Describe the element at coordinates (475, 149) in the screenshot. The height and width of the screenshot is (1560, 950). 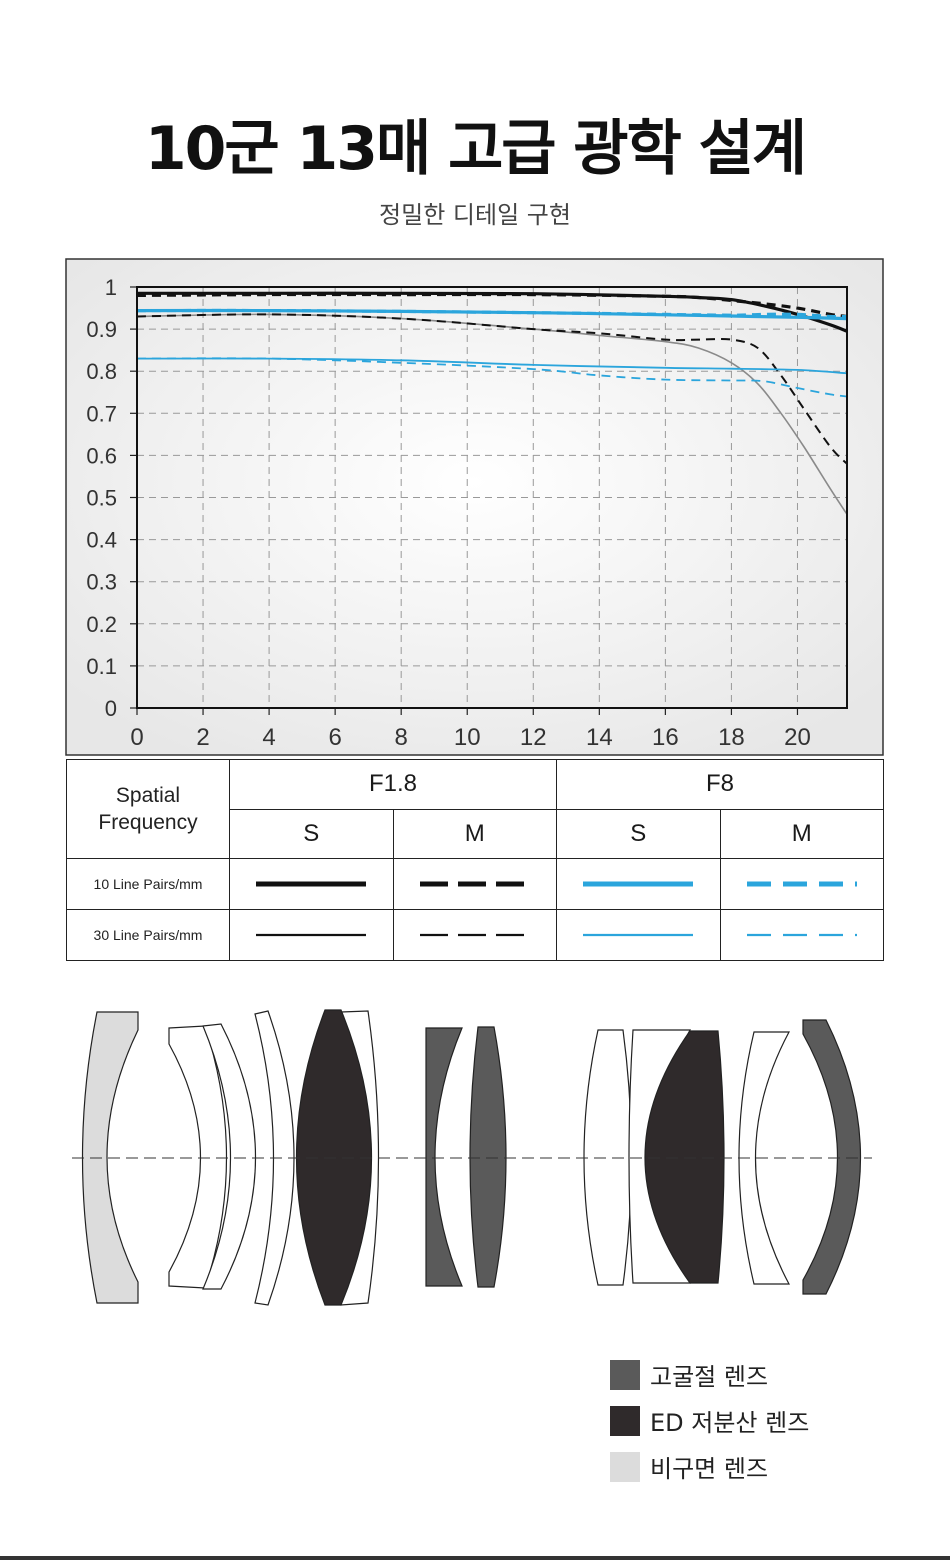
I see `page-title: 10군 13매 고급 광학 설계` at that location.